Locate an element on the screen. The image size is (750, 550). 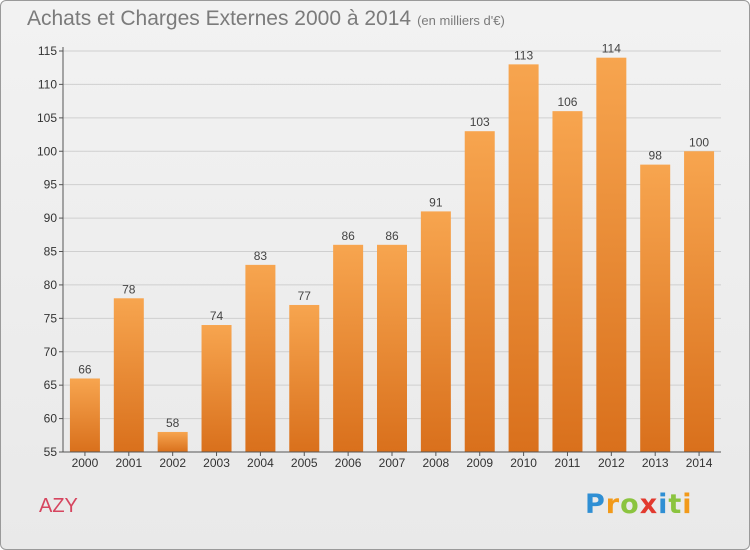
data-label: 66 is located at coordinates (85, 369).